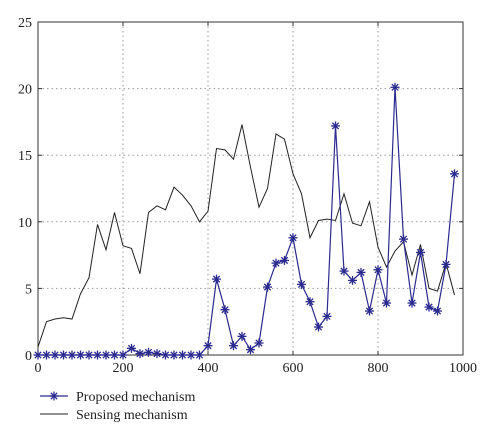  I want to click on x-tick-label: 0, so click(38, 368).